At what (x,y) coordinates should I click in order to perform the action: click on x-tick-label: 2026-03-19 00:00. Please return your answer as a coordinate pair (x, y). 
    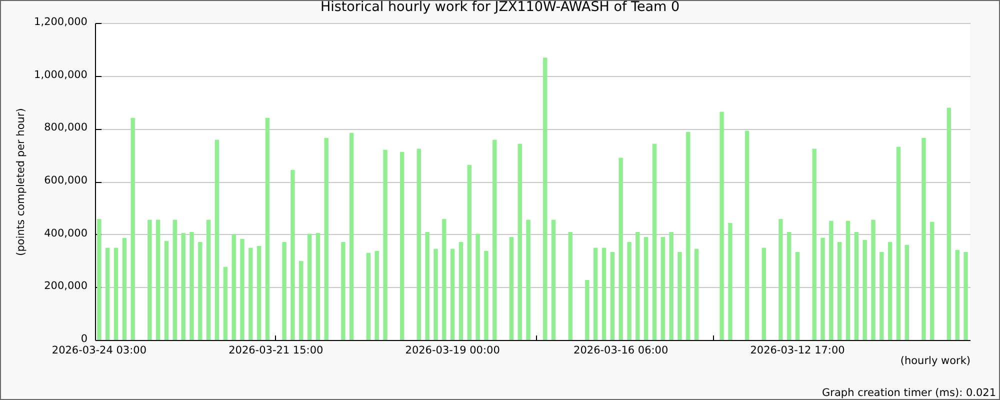
    Looking at the image, I should click on (452, 350).